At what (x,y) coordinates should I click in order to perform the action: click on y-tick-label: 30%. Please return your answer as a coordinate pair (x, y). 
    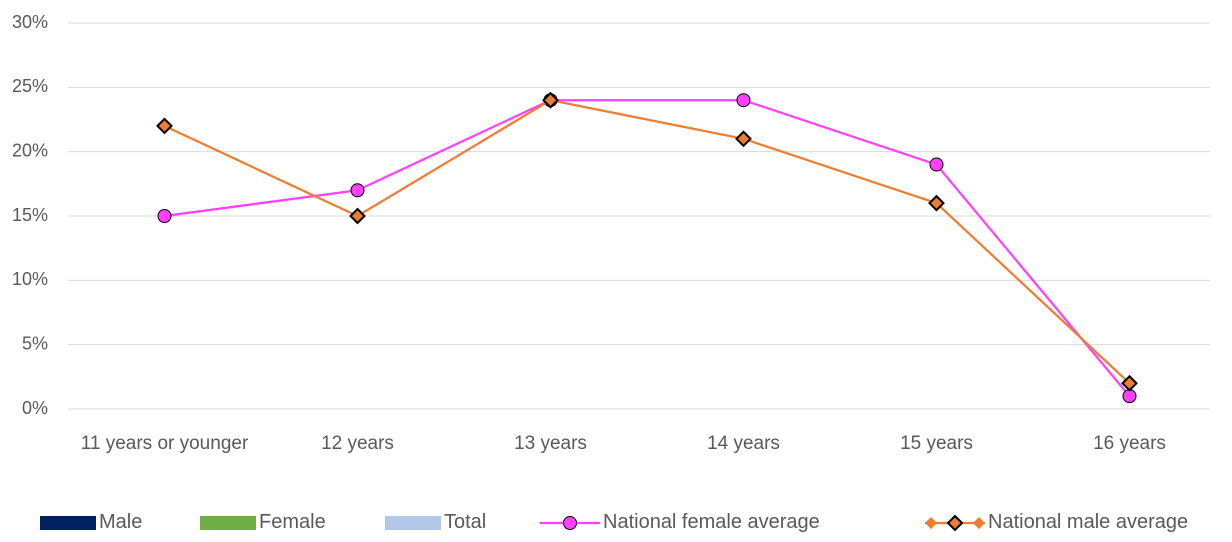
    Looking at the image, I should click on (30, 22).